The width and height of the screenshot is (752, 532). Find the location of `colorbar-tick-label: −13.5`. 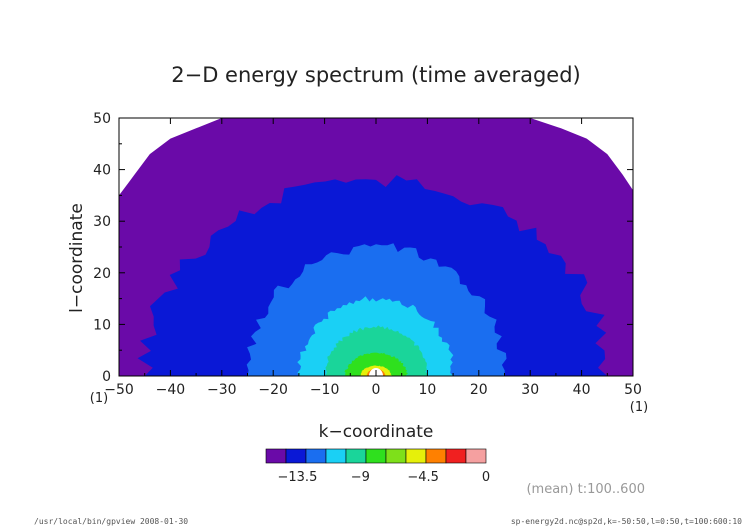

colorbar-tick-label: −13.5 is located at coordinates (298, 477).